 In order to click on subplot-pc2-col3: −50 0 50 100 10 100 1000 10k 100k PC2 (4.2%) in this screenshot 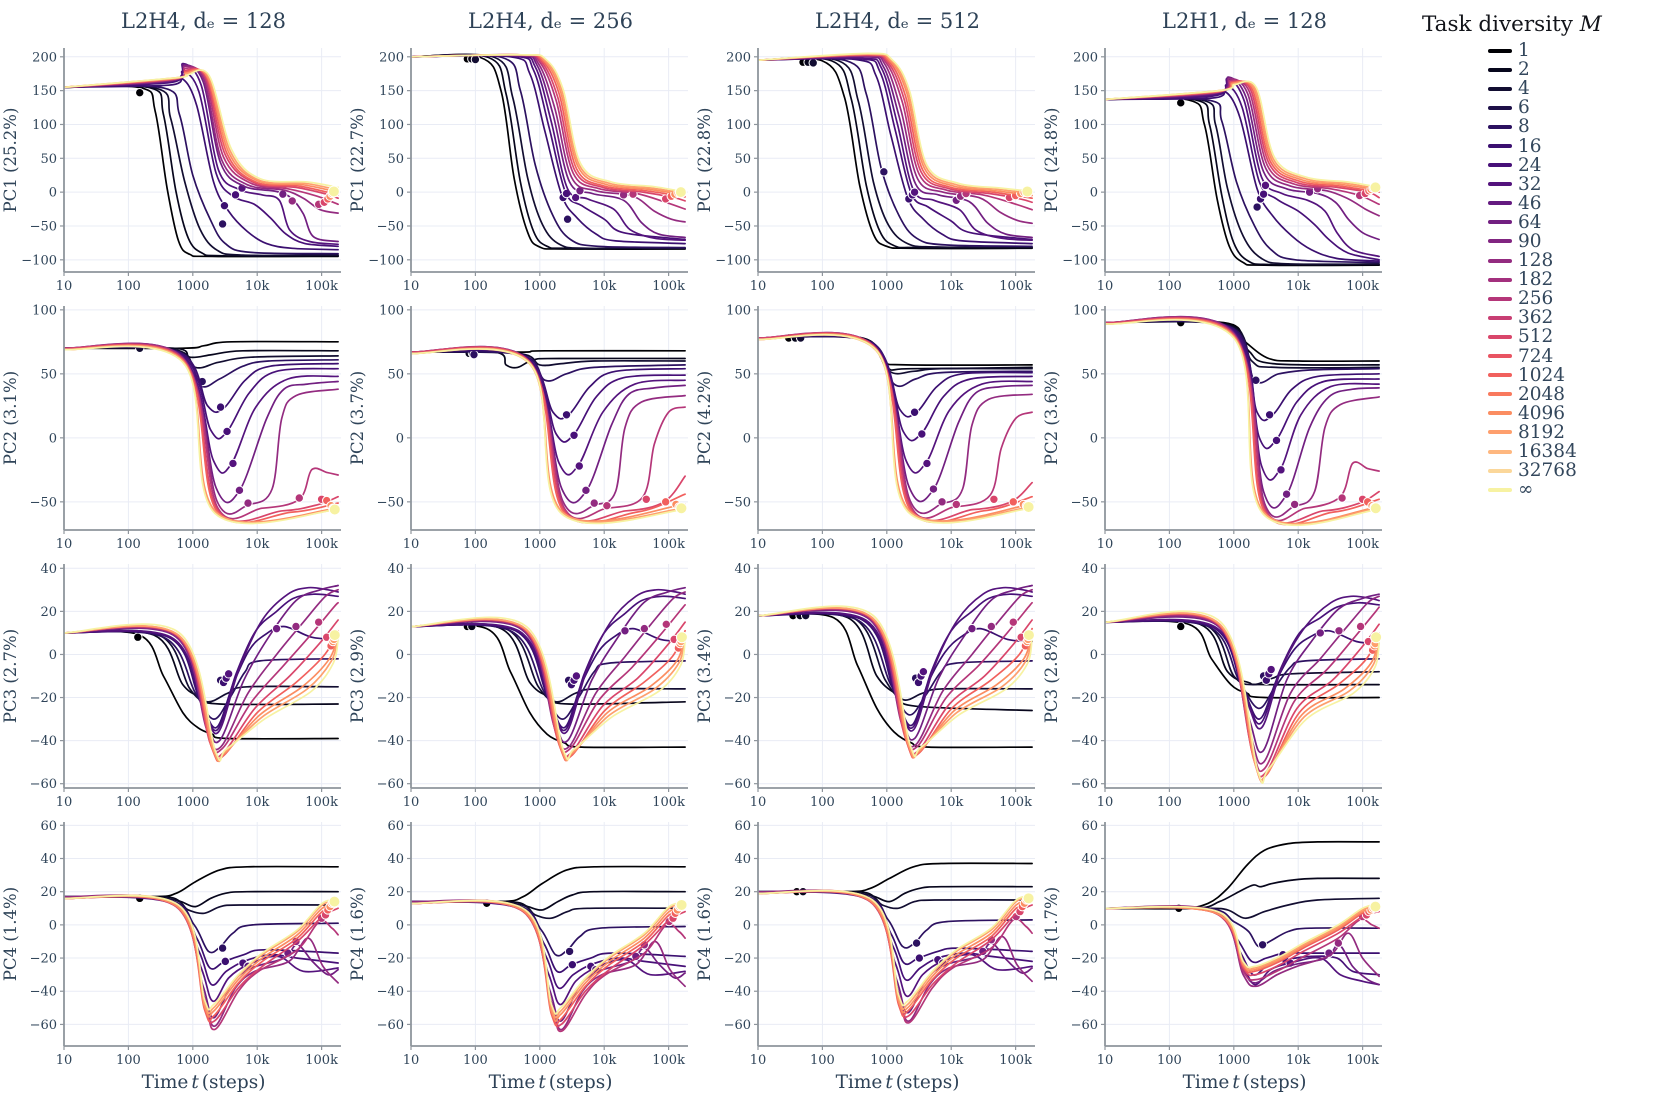, I will do `click(867, 427)`.